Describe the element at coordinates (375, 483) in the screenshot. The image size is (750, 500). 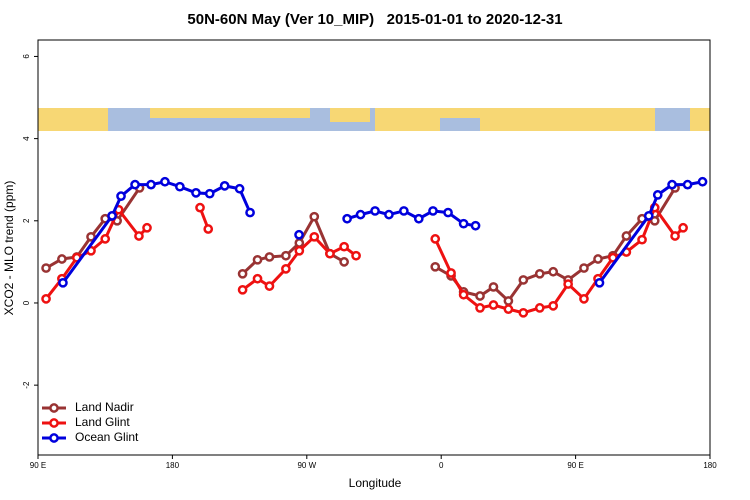
I see `x-axis-label: Longitude` at that location.